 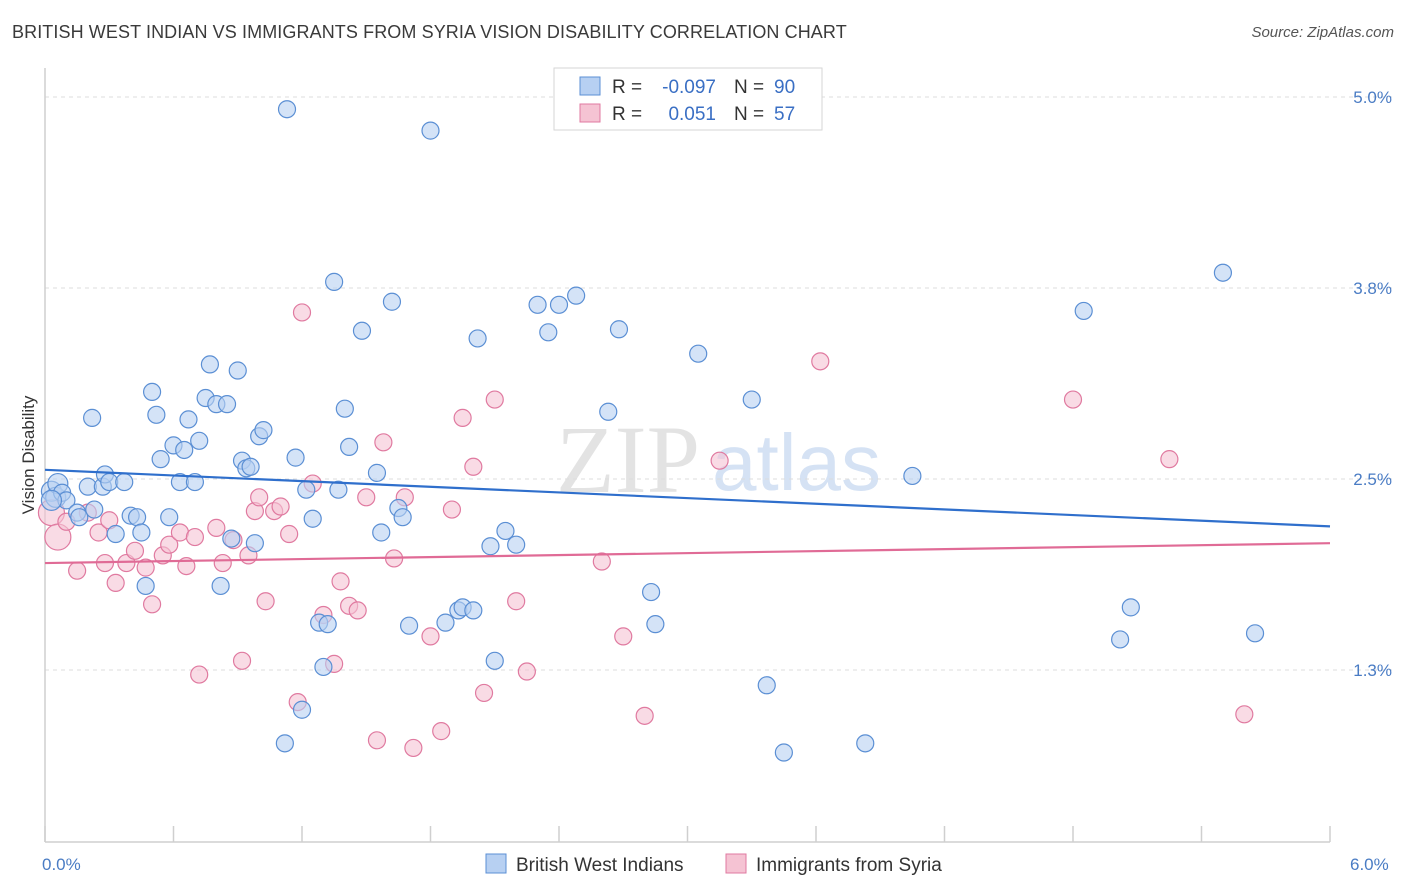 What do you see at coordinates (627, 114) in the screenshot?
I see `legend-r-label-syria: R =` at bounding box center [627, 114].